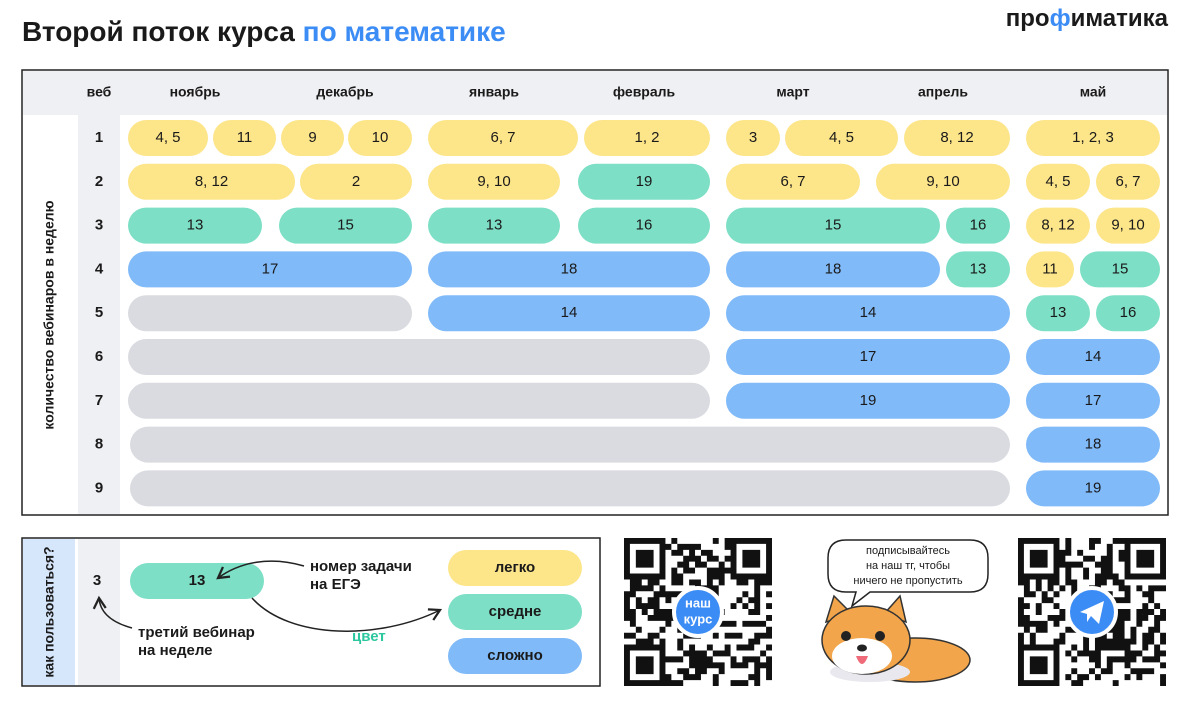 This screenshot has height=710, width=1200. I want to click on qr-code, so click(1091, 612).